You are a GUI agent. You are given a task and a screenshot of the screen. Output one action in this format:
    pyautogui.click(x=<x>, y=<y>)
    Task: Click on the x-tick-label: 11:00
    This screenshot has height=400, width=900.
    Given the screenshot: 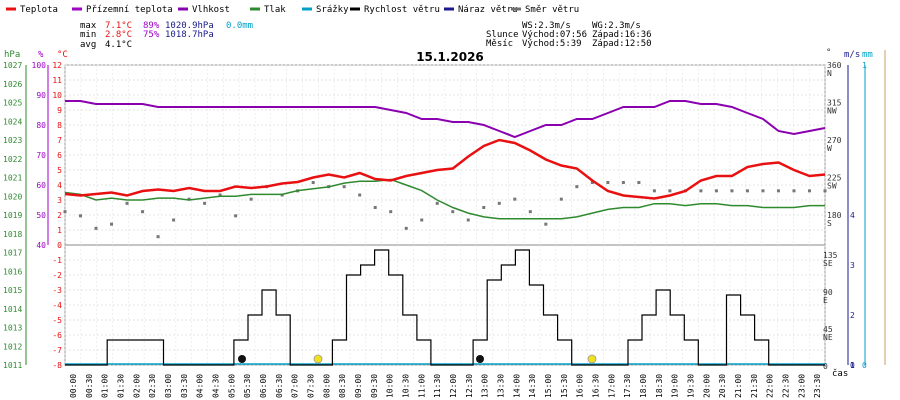 What is the action you would take?
    pyautogui.click(x=421, y=386)
    